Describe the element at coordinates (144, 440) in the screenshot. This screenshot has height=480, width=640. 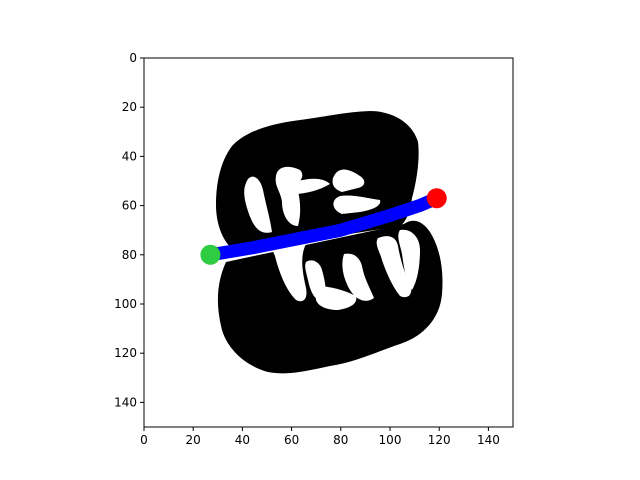
I see `x-tick-label: 0` at that location.